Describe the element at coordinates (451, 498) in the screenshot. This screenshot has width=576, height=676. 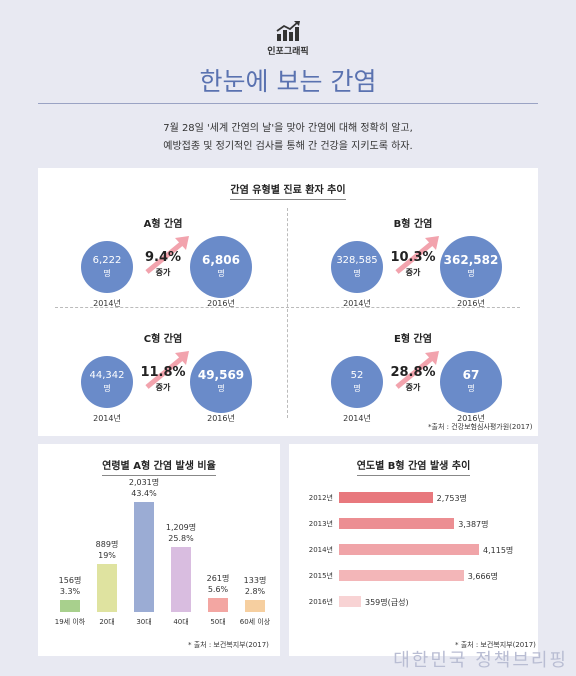
I see `year-value-label: 2,753명` at that location.